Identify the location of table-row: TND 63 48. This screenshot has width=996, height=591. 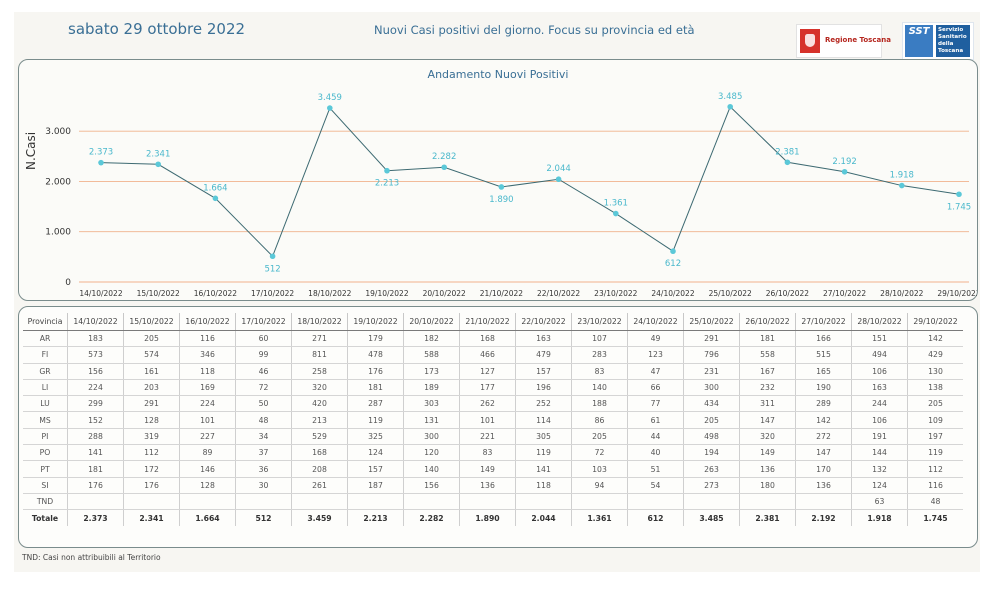
(493, 502).